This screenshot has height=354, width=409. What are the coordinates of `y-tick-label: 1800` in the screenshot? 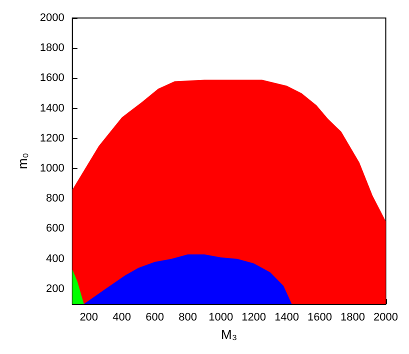 It's located at (52, 48).